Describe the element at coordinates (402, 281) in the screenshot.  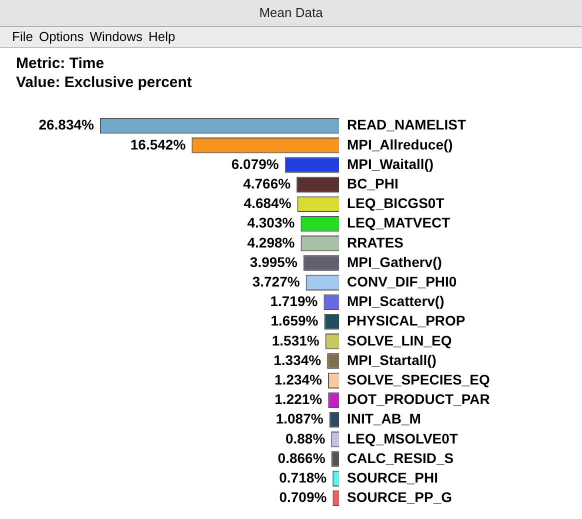
I see `y-tick-label: CONV_DIF_PHI0` at that location.